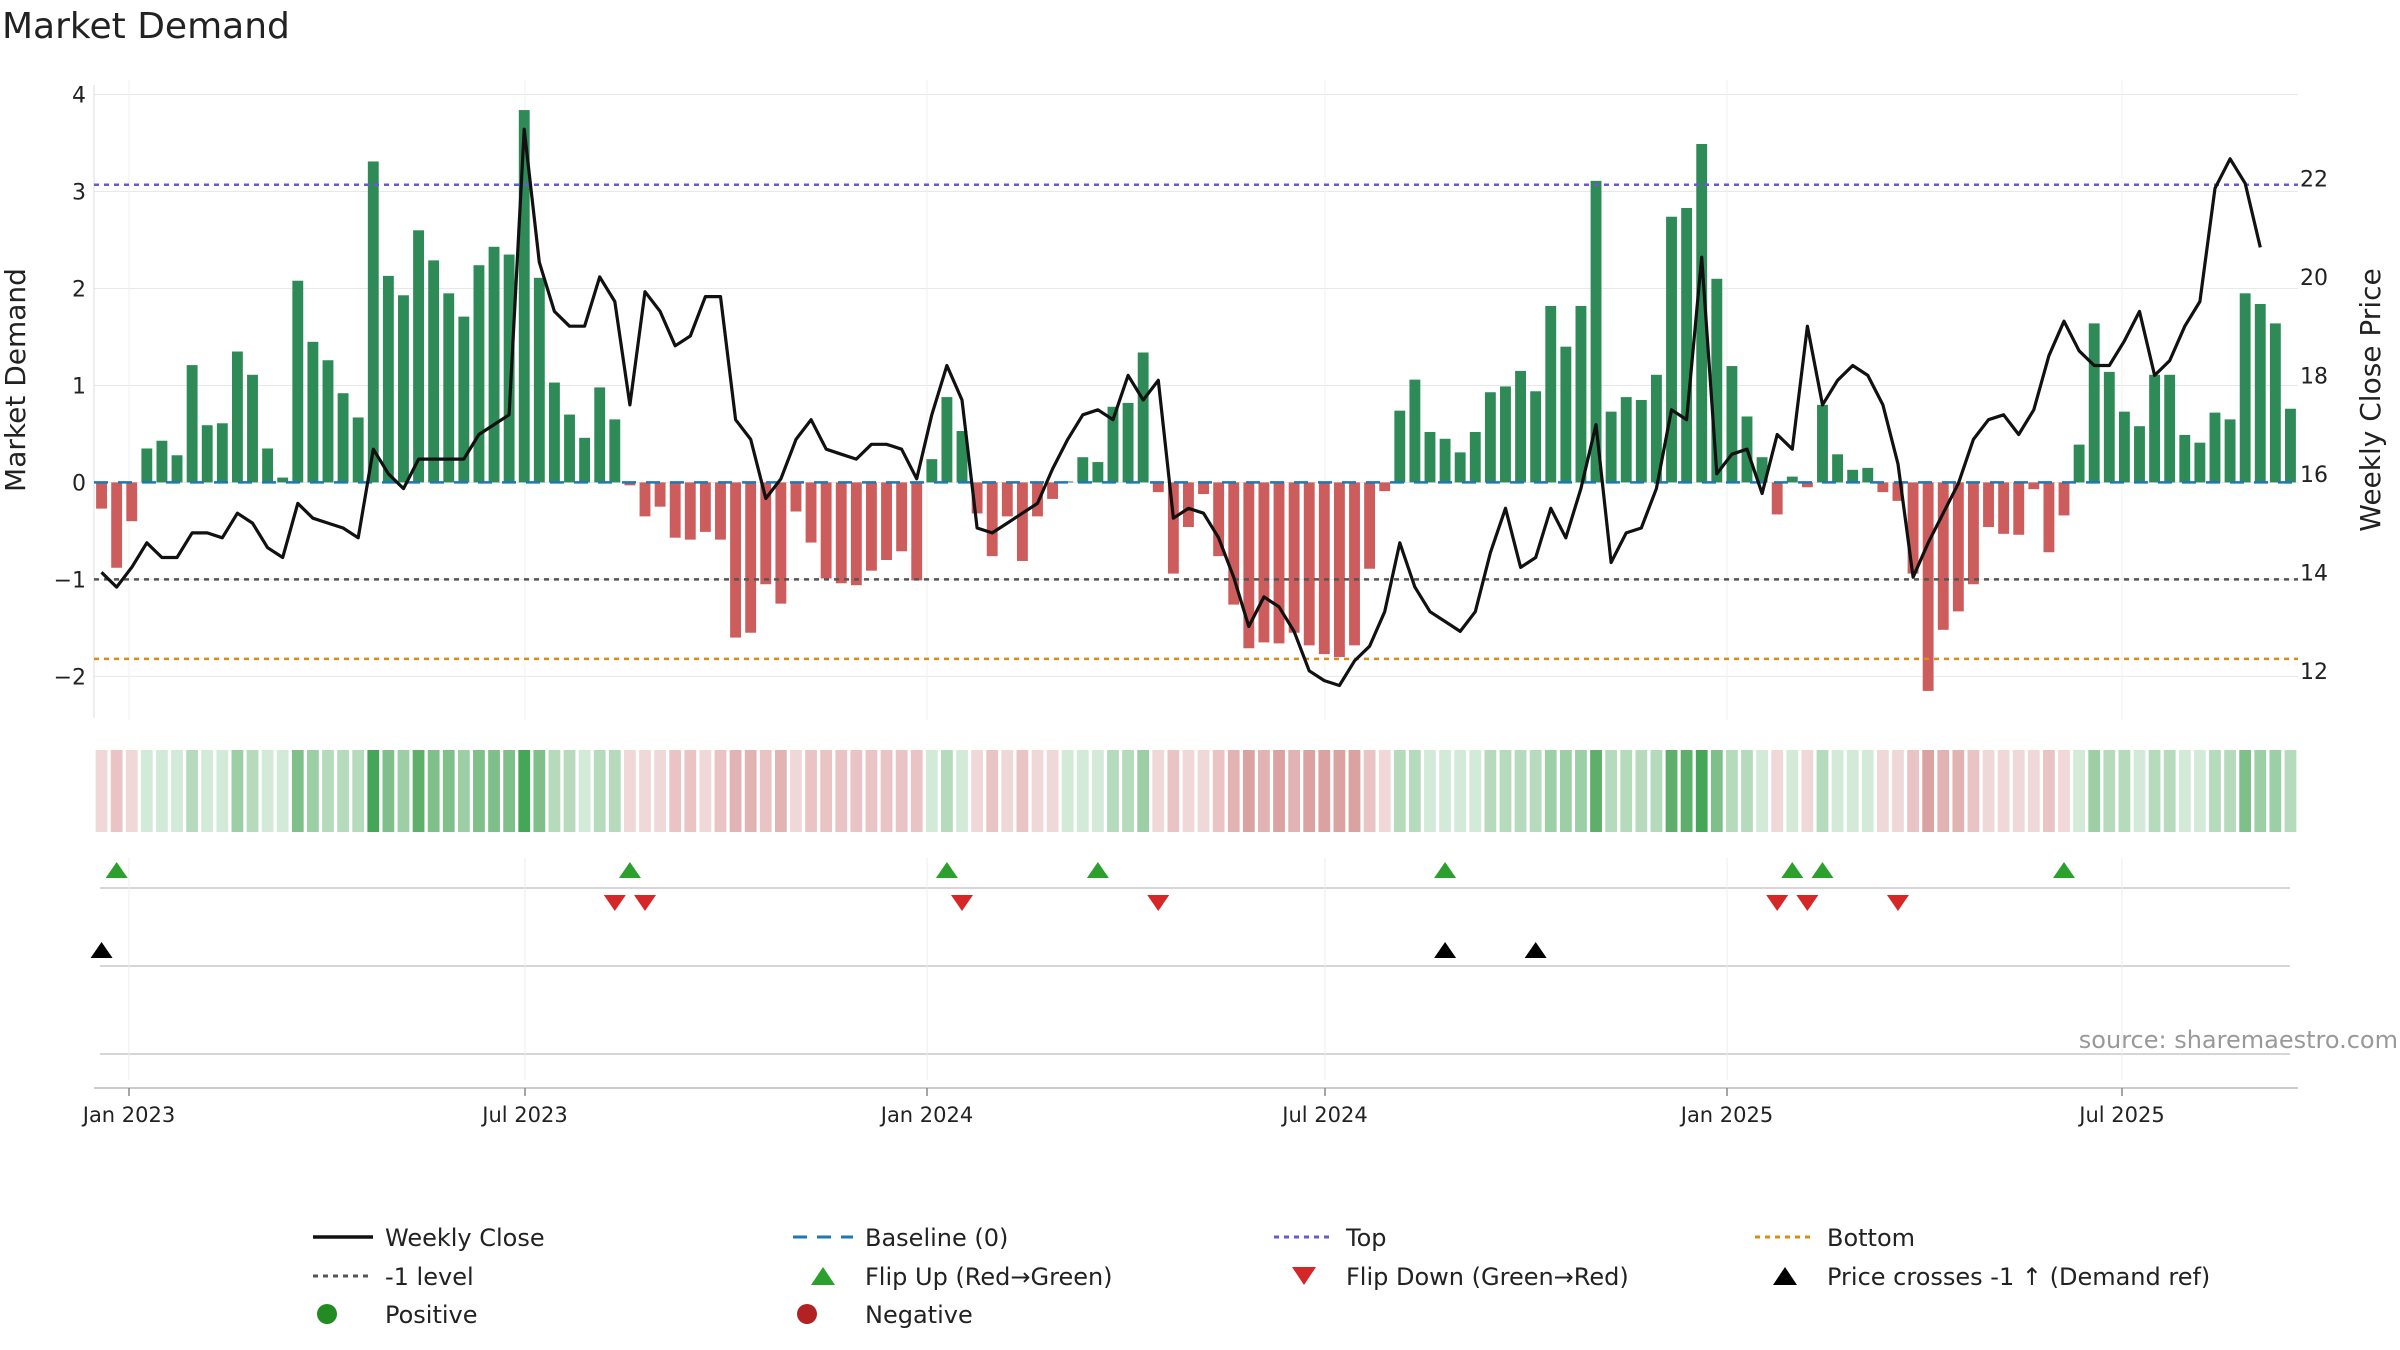 This screenshot has width=2400, height=1350. Describe the element at coordinates (465, 1238) in the screenshot. I see `legend-label: Weekly Close` at that location.